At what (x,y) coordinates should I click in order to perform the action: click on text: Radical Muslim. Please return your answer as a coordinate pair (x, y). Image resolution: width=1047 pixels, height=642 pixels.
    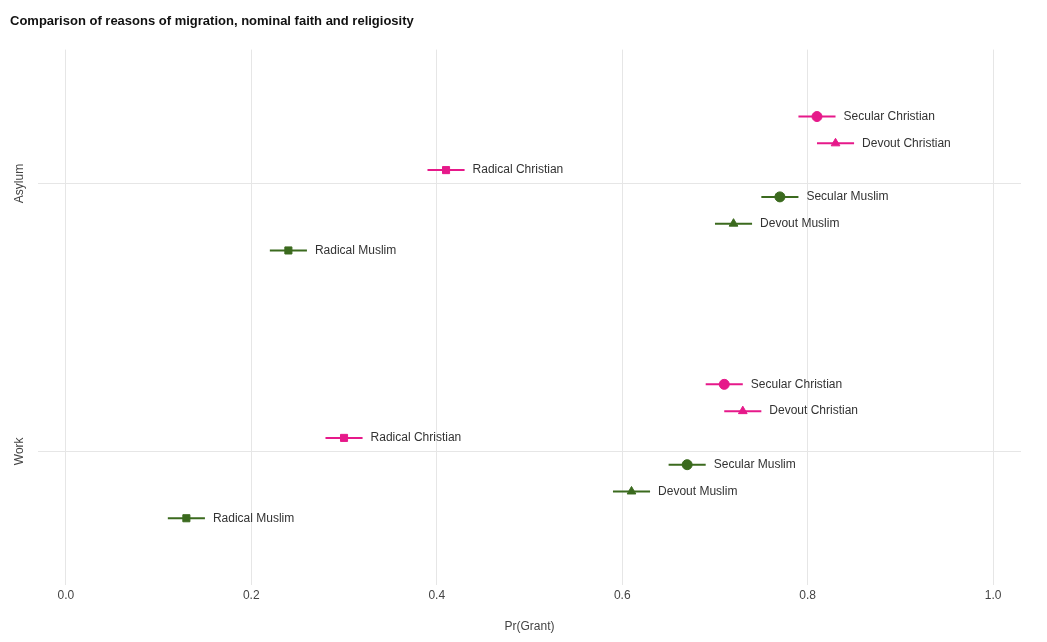
    Looking at the image, I should click on (253, 517).